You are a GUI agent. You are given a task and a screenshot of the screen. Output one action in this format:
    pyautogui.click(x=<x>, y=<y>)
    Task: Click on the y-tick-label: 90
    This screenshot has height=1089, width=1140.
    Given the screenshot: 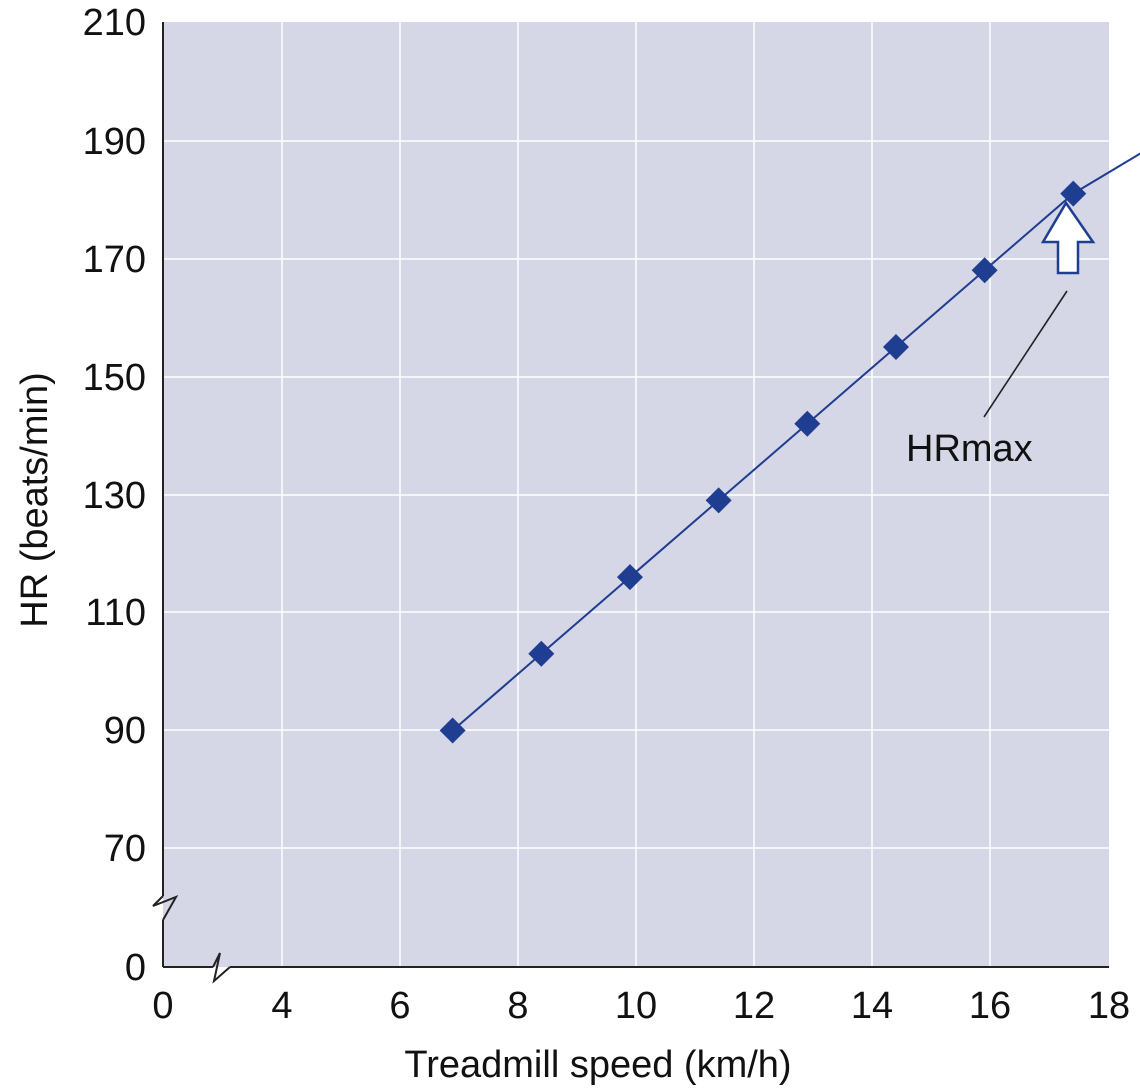 What is the action you would take?
    pyautogui.click(x=125, y=731)
    